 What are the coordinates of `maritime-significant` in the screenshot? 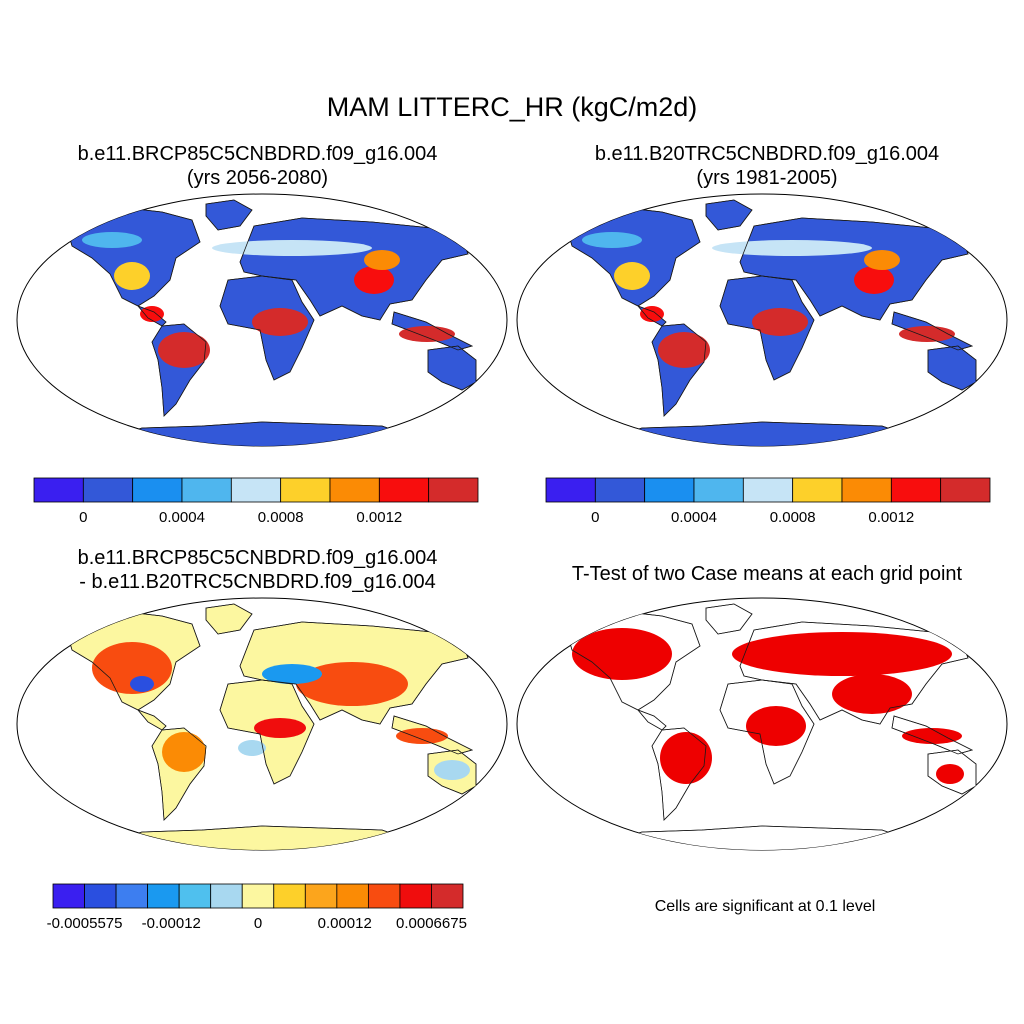 It's located at (932, 736).